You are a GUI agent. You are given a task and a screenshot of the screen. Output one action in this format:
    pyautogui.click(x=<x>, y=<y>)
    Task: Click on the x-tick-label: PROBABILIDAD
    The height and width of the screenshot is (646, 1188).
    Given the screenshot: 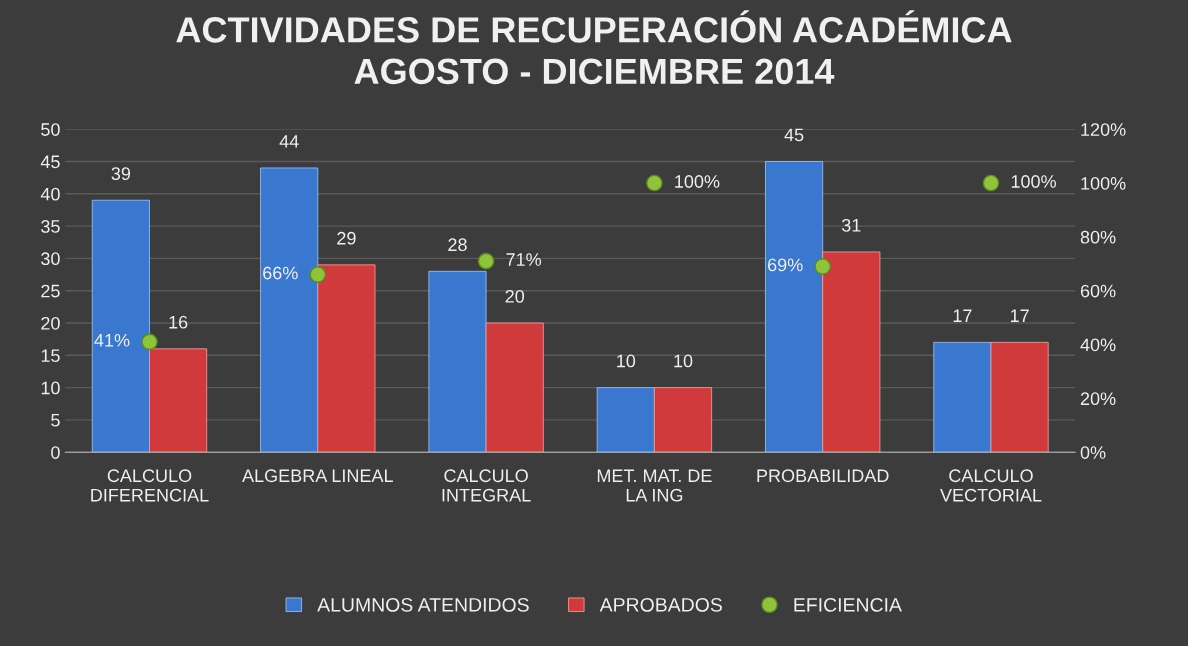 What is the action you would take?
    pyautogui.click(x=823, y=476)
    